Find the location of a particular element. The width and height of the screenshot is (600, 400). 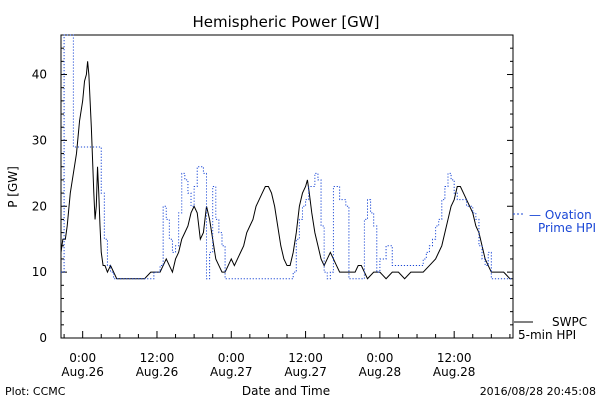

y-tick-label: 30 is located at coordinates (39, 140).